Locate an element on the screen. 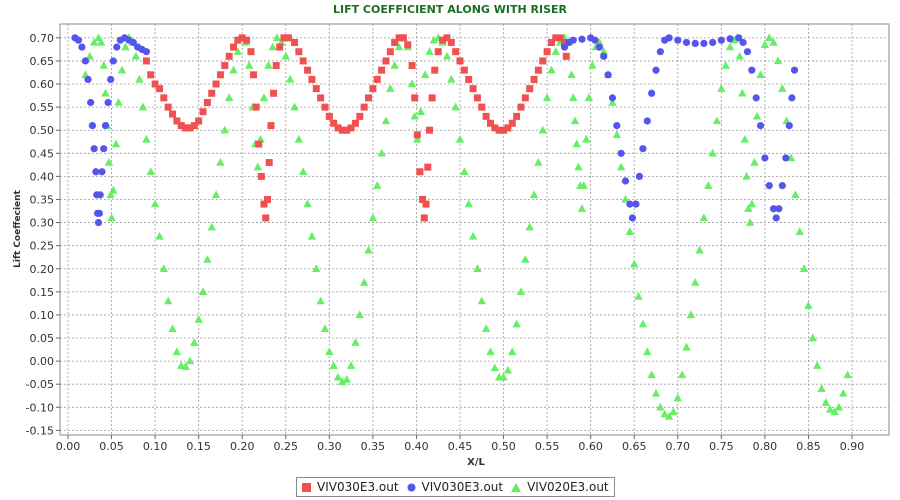 The image size is (900, 500). y-tick-label: 0.45 is located at coordinates (42, 153).